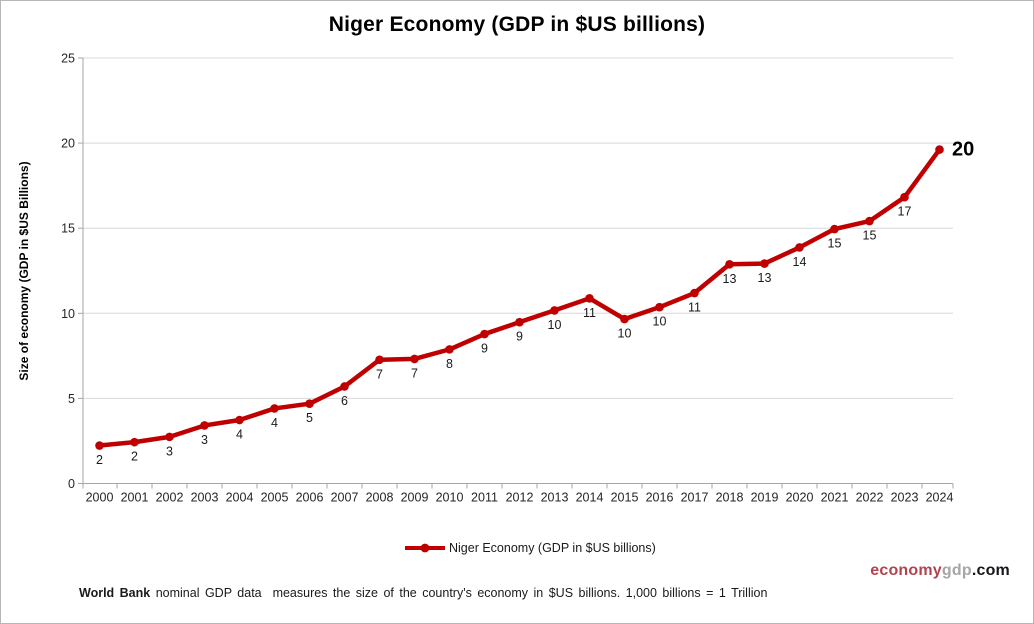 The width and height of the screenshot is (1034, 624). Describe the element at coordinates (71, 484) in the screenshot. I see `y-tick-label: 0` at that location.